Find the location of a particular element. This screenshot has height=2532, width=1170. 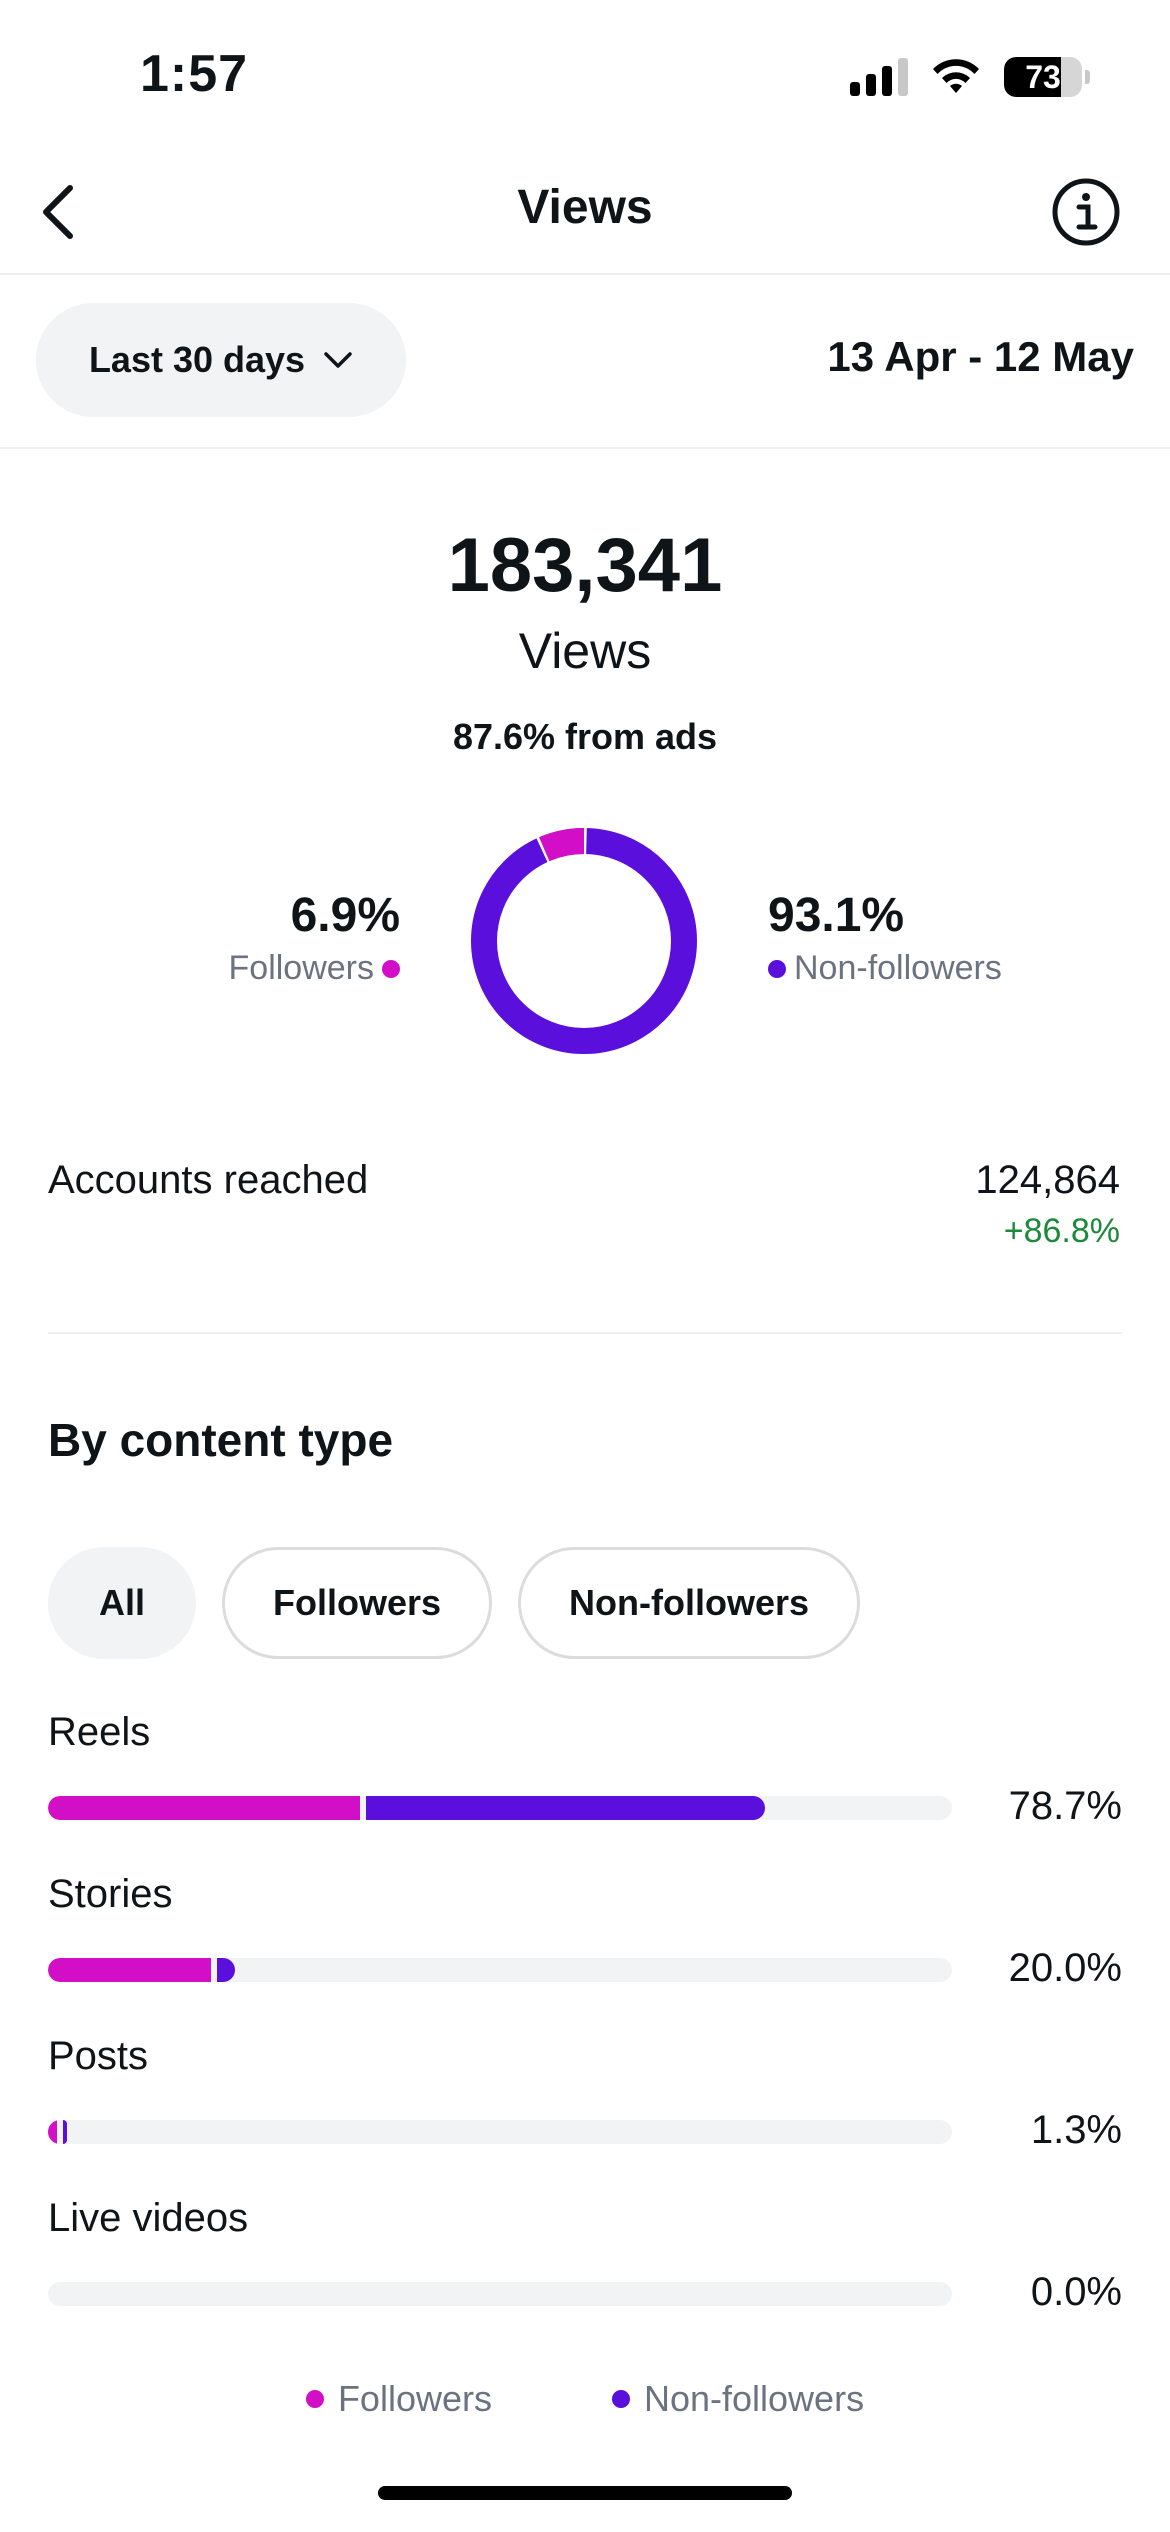

wifi-icon is located at coordinates (956, 76).